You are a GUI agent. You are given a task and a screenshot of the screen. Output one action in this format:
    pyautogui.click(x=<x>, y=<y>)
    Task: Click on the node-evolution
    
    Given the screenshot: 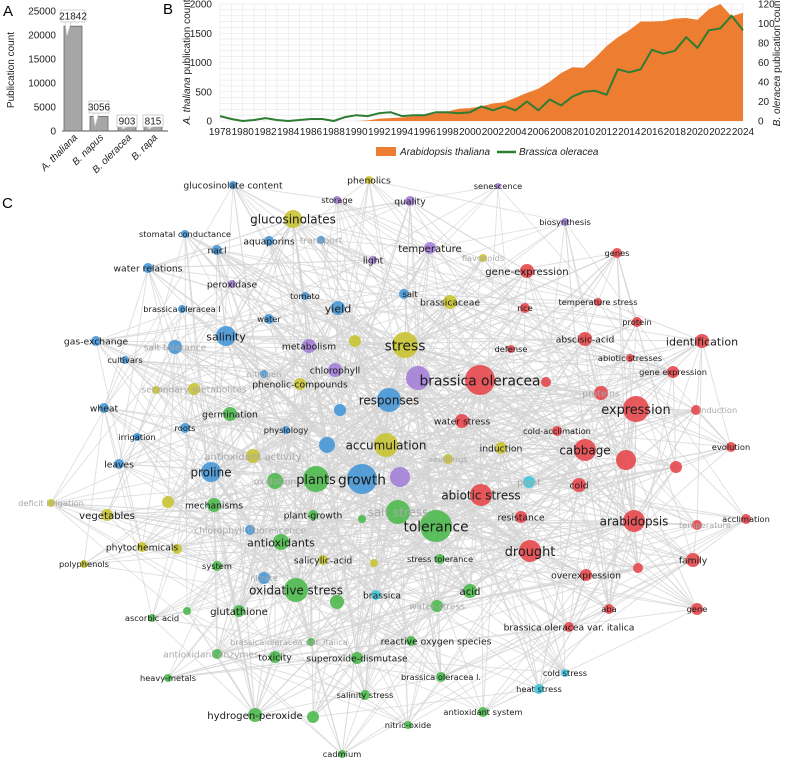 What is the action you would take?
    pyautogui.click(x=731, y=447)
    